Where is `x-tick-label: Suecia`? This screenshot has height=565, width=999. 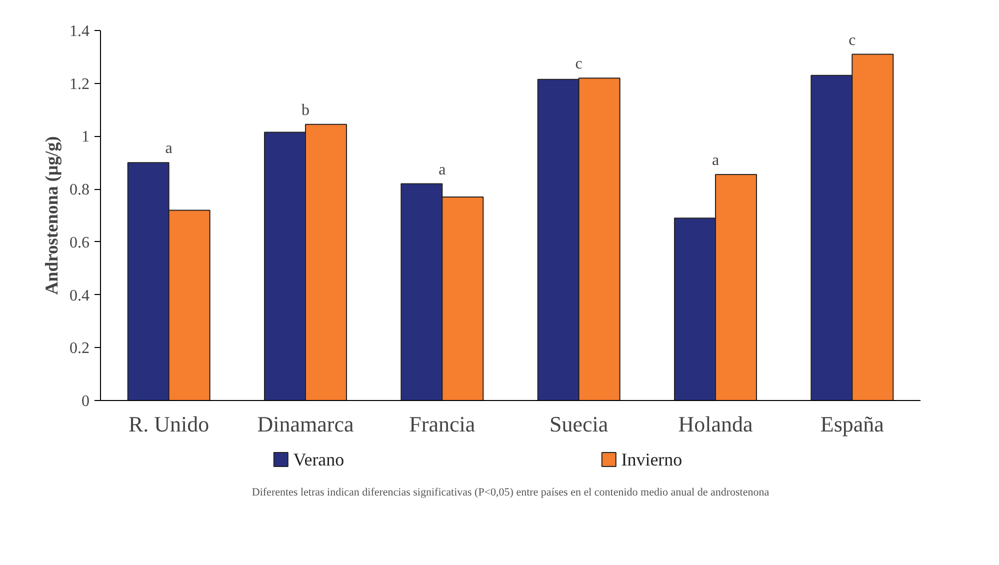
x-tick-label: Suecia is located at coordinates (579, 424).